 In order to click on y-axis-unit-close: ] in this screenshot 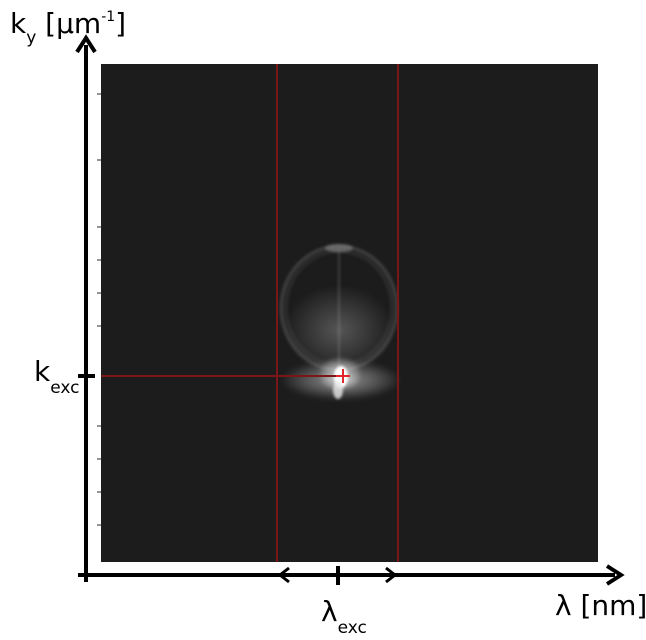, I will do `click(121, 23)`.